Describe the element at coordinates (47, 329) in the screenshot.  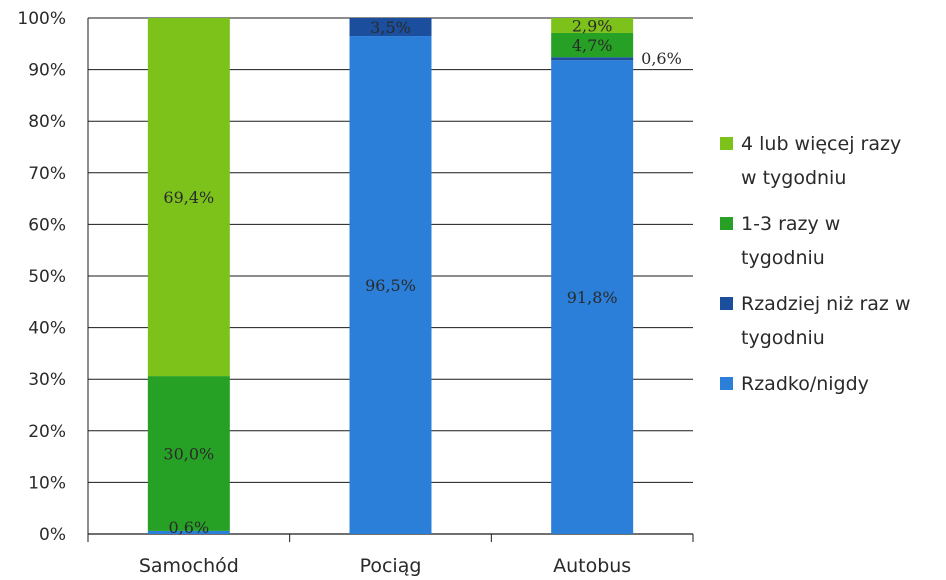
I see `y-tick-label: 40%` at that location.